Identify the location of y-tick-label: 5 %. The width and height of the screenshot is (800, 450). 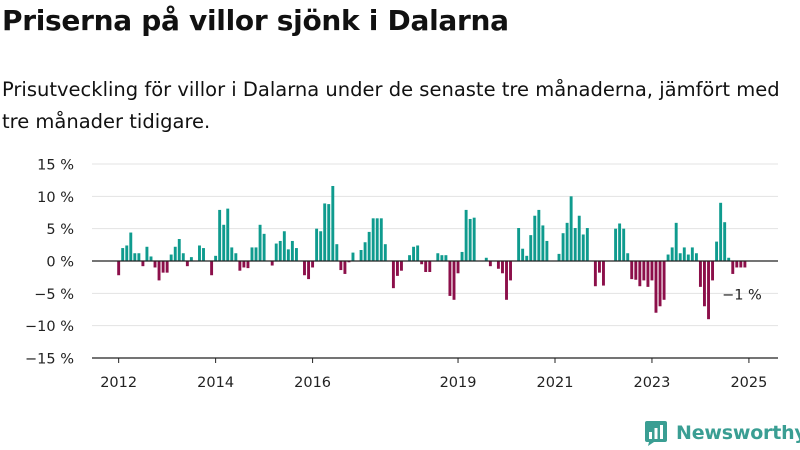
(60, 230).